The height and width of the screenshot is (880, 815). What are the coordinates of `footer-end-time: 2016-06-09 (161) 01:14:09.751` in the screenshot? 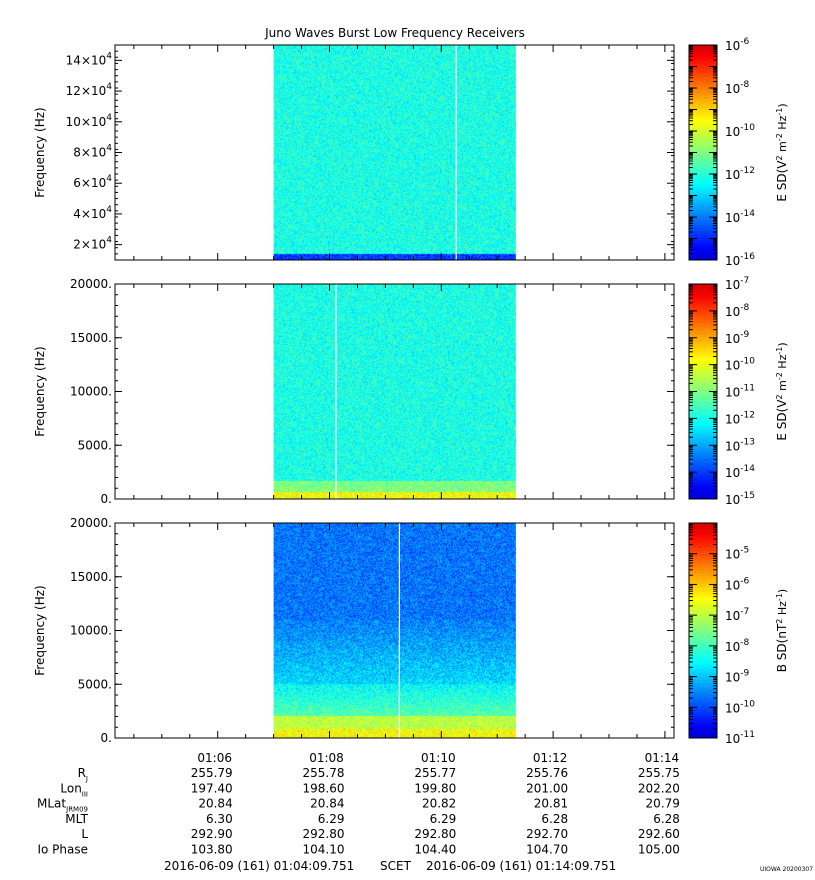 It's located at (521, 866).